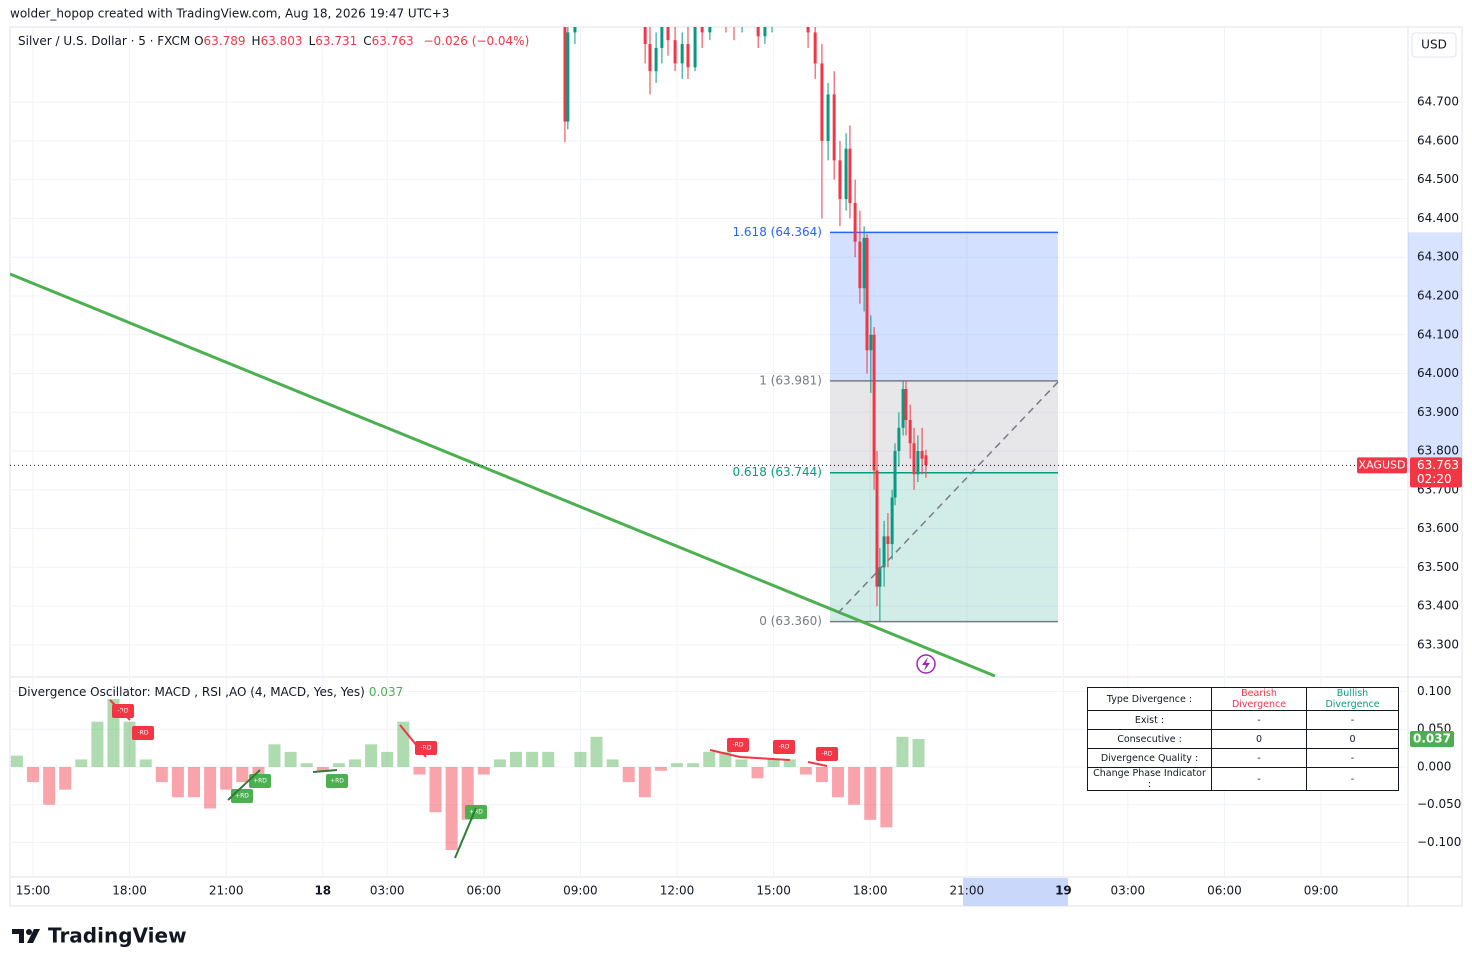 The width and height of the screenshot is (1472, 966). Describe the element at coordinates (1352, 699) in the screenshot. I see `table-cell: Bullish Divergence` at that location.